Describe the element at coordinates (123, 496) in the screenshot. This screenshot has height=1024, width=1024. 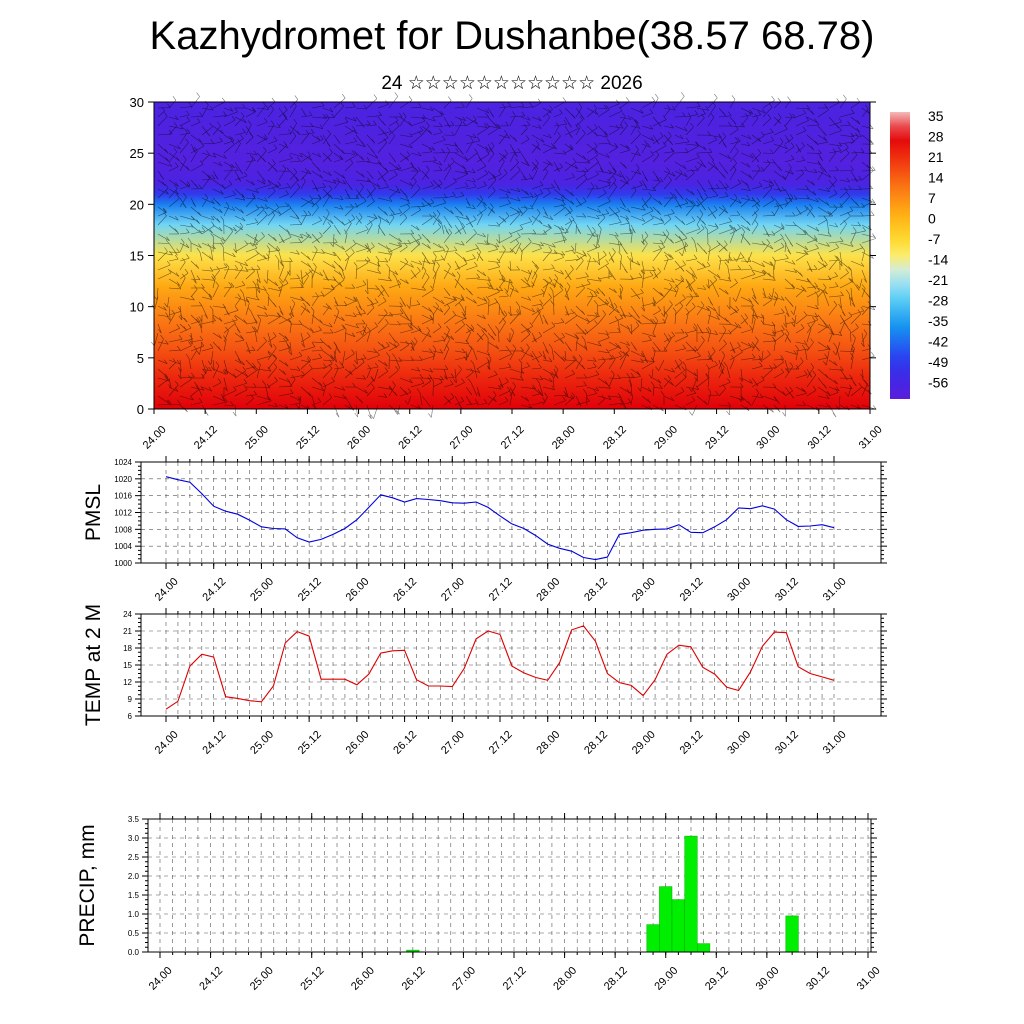
I see `y-tick-label-pmsl: 1016` at that location.